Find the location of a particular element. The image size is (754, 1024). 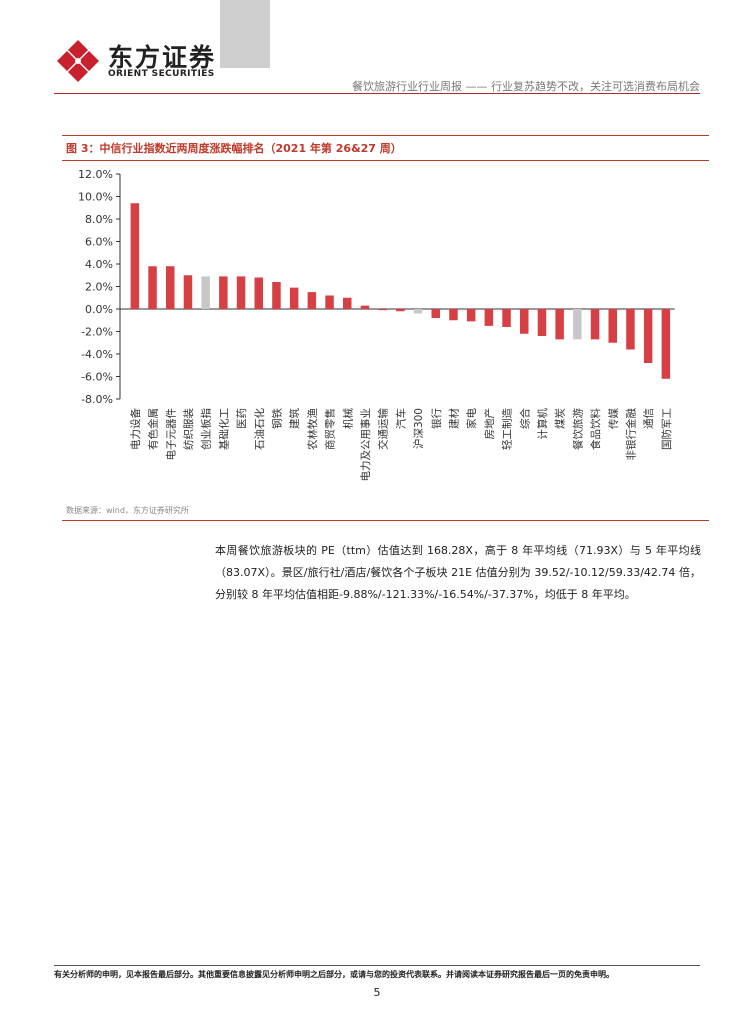

x-tick-label: 餐饮旅游 is located at coordinates (577, 429).